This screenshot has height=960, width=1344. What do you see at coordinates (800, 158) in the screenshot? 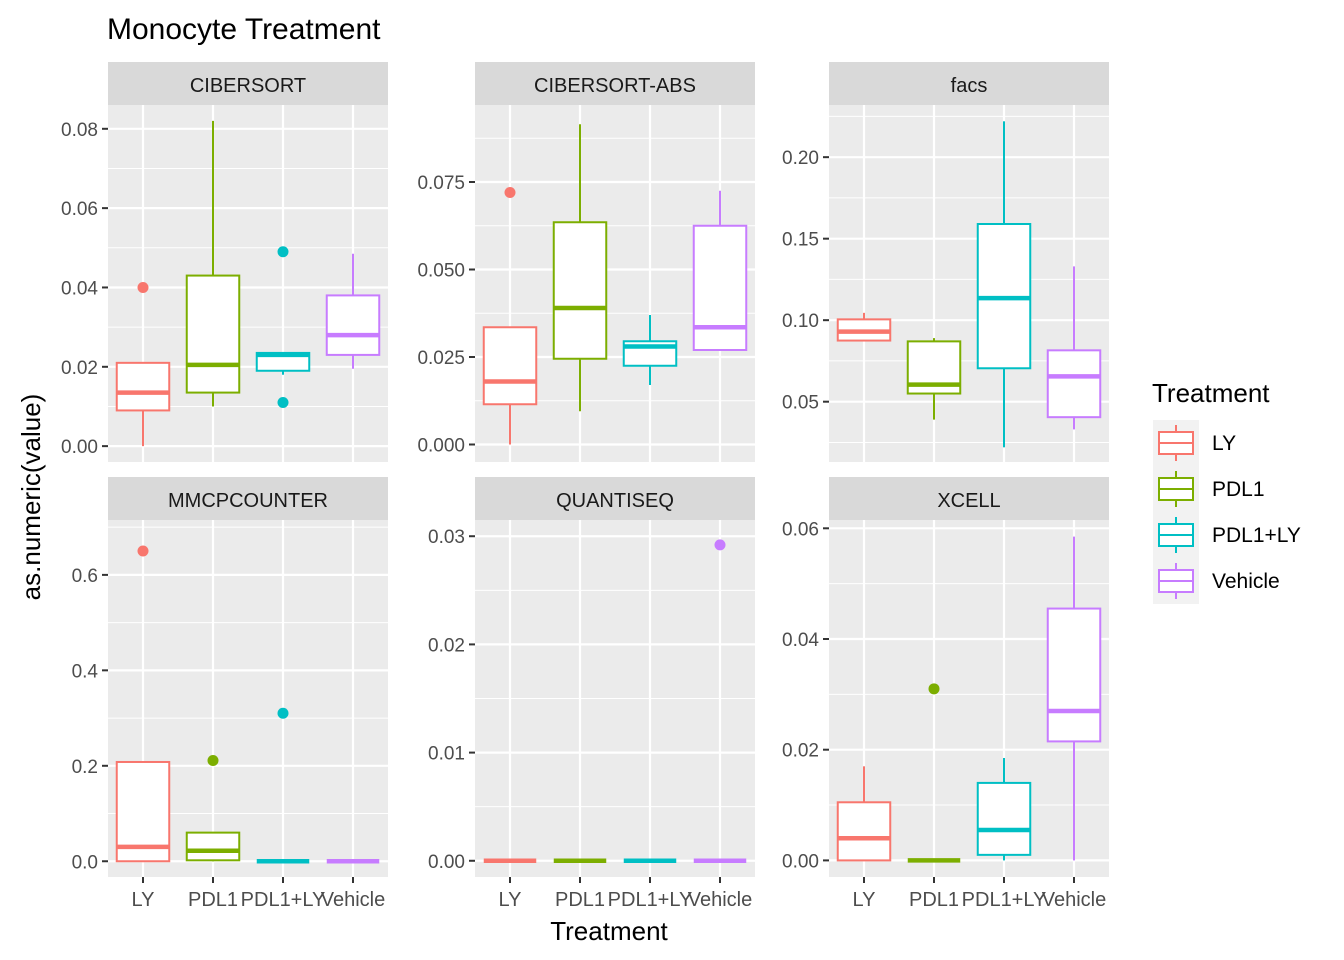
I see `y-tick-label: 0.20` at bounding box center [800, 158].